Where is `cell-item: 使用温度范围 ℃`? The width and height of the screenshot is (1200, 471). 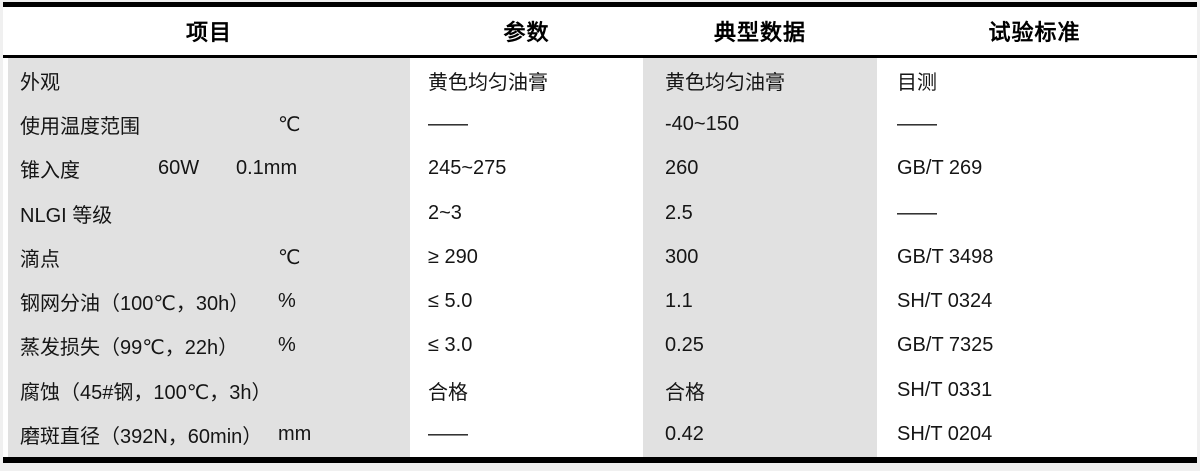 cell-item: 使用温度范围 ℃ is located at coordinates (209, 124).